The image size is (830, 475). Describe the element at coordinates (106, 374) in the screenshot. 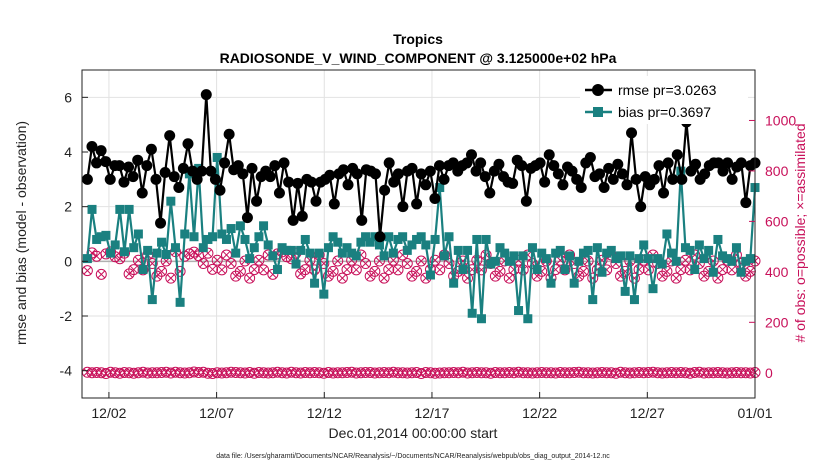

I see `assimilated-obs-circle` at that location.